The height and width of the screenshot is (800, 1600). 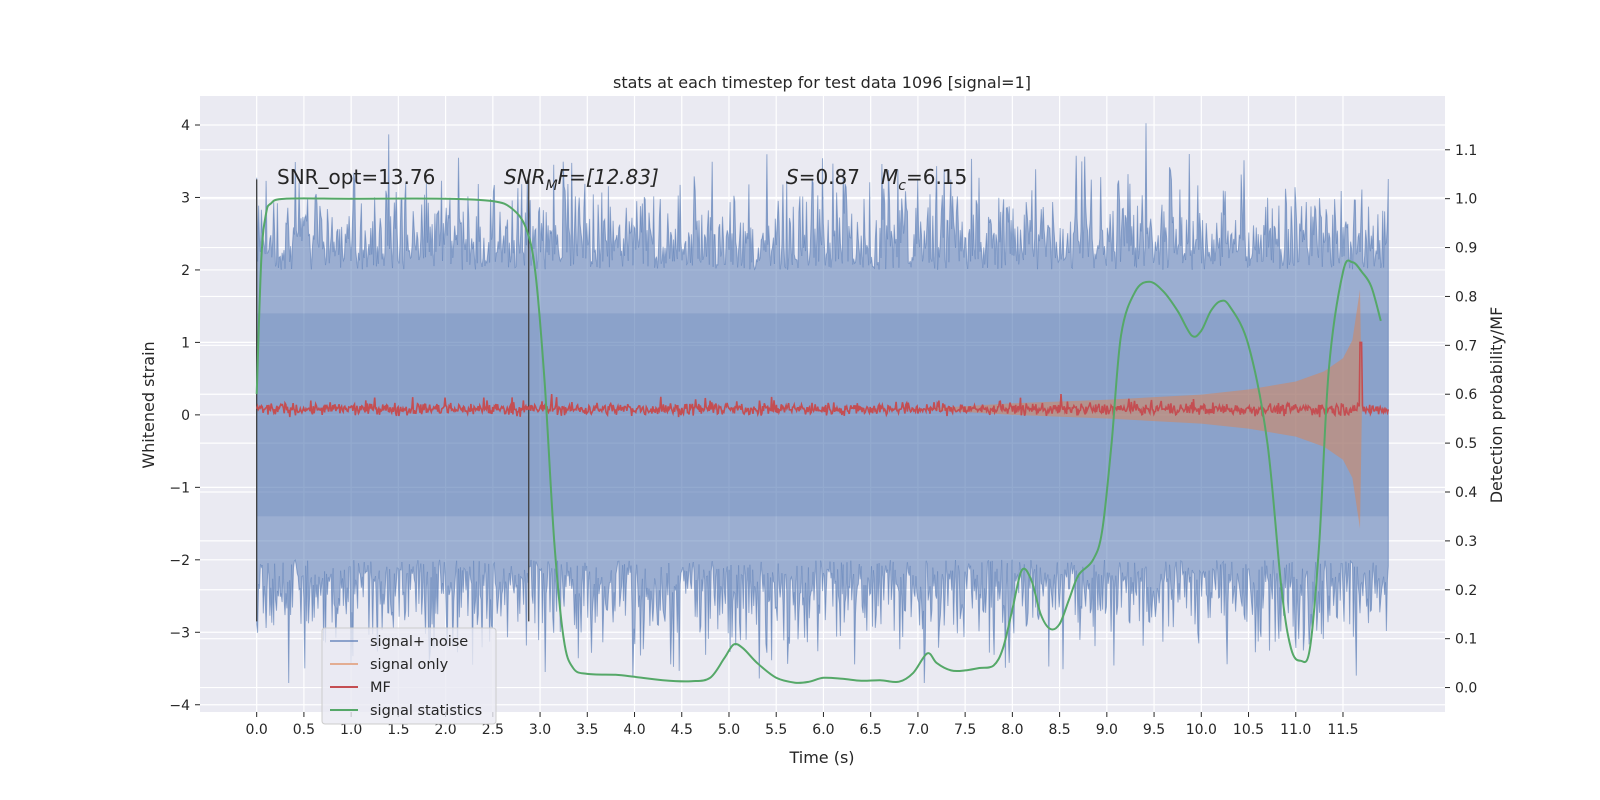 I want to click on annotation-mc-value: =6.15, so click(x=936, y=177).